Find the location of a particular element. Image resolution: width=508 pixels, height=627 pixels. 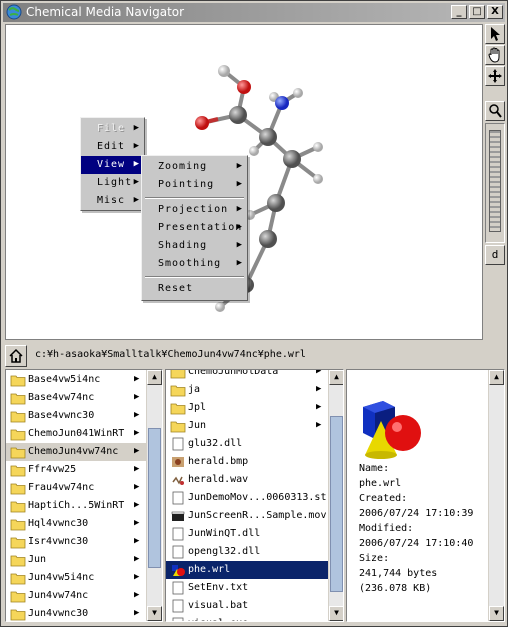

submenu-item-shading: Shading ▶ is located at coordinates (194, 246).